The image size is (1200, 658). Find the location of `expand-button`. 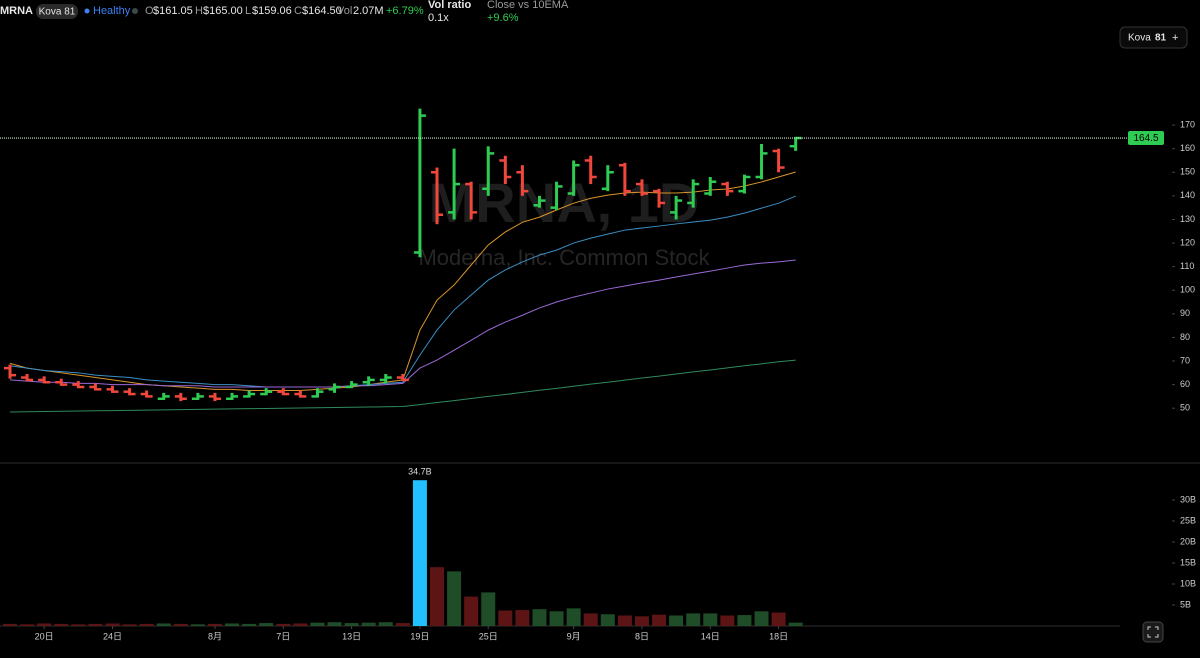

expand-button is located at coordinates (1153, 632).